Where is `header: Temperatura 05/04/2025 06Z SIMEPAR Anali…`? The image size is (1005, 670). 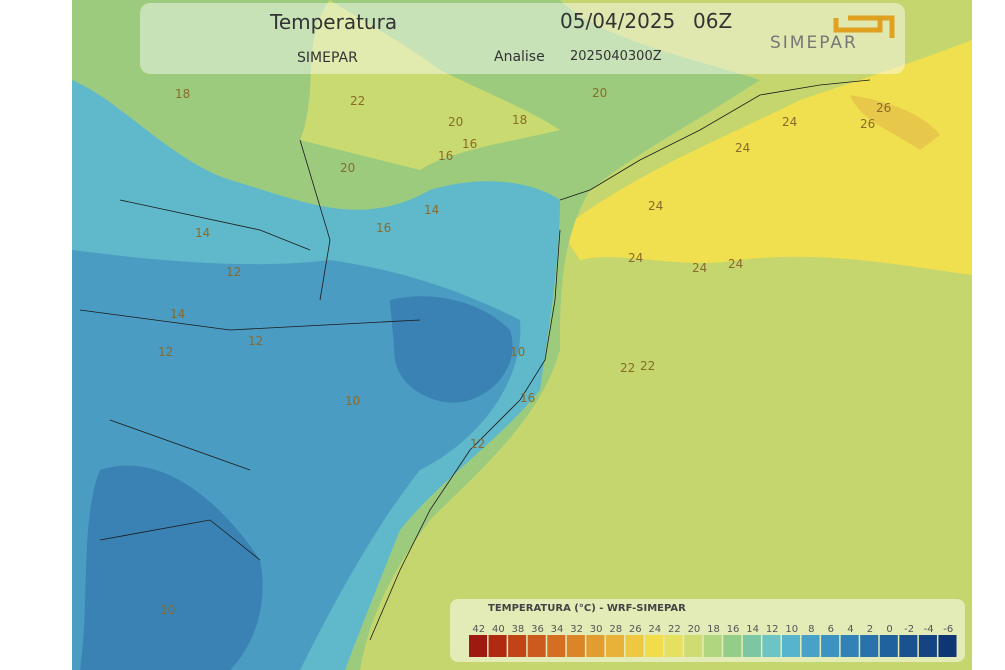
header: Temperatura 05/04/2025 06Z SIMEPAR Anali… is located at coordinates (522, 38).